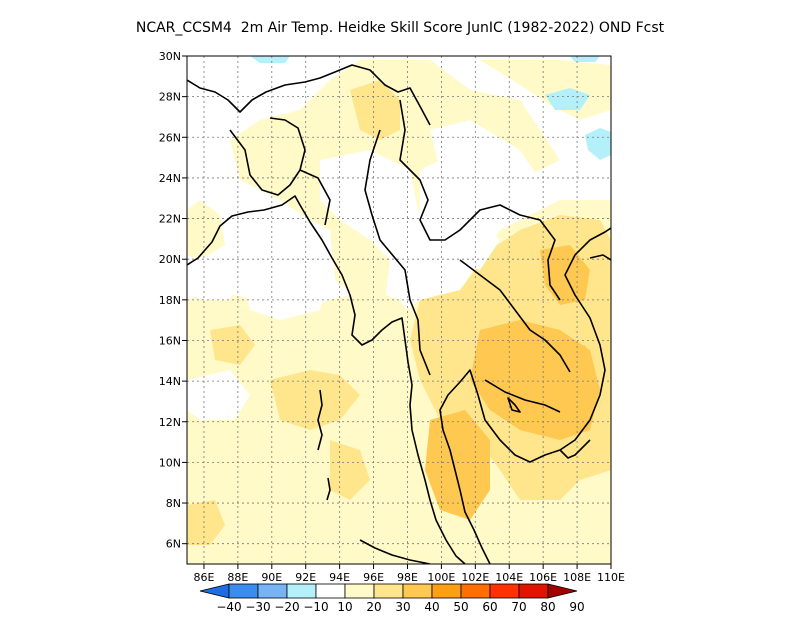 This screenshot has height=618, width=800. What do you see at coordinates (430, 108) in the screenshot?
I see `shade-neg10` at bounding box center [430, 108].